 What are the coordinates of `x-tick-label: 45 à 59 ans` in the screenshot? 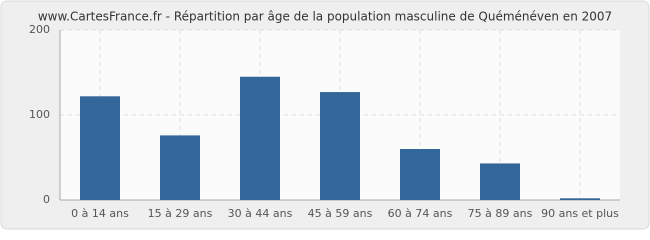 It's located at (340, 213).